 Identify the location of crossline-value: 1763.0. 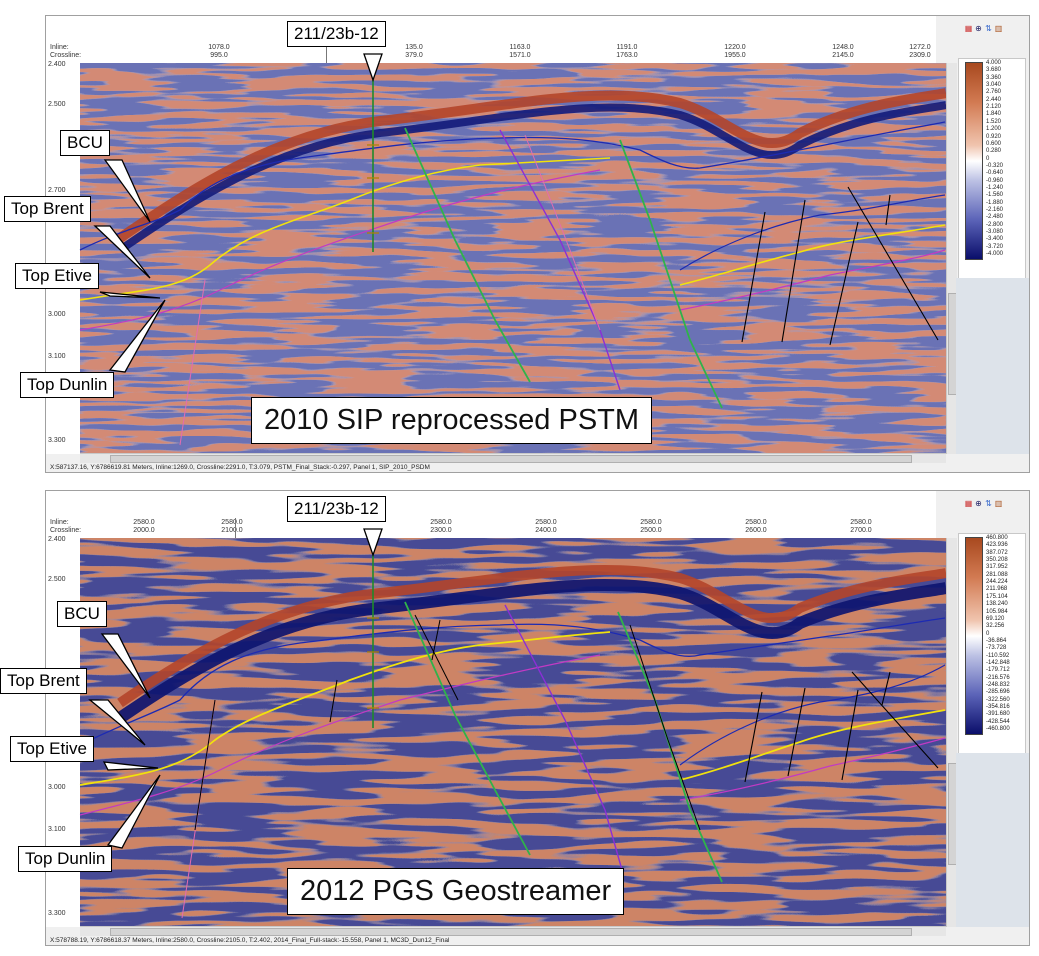
(627, 55).